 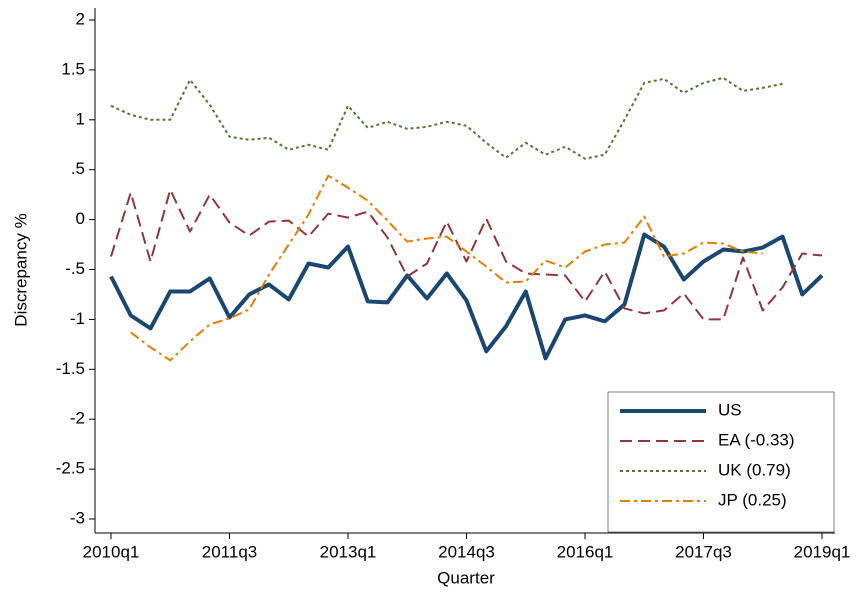 I want to click on legend-label: UK (0.79), so click(x=754, y=469).